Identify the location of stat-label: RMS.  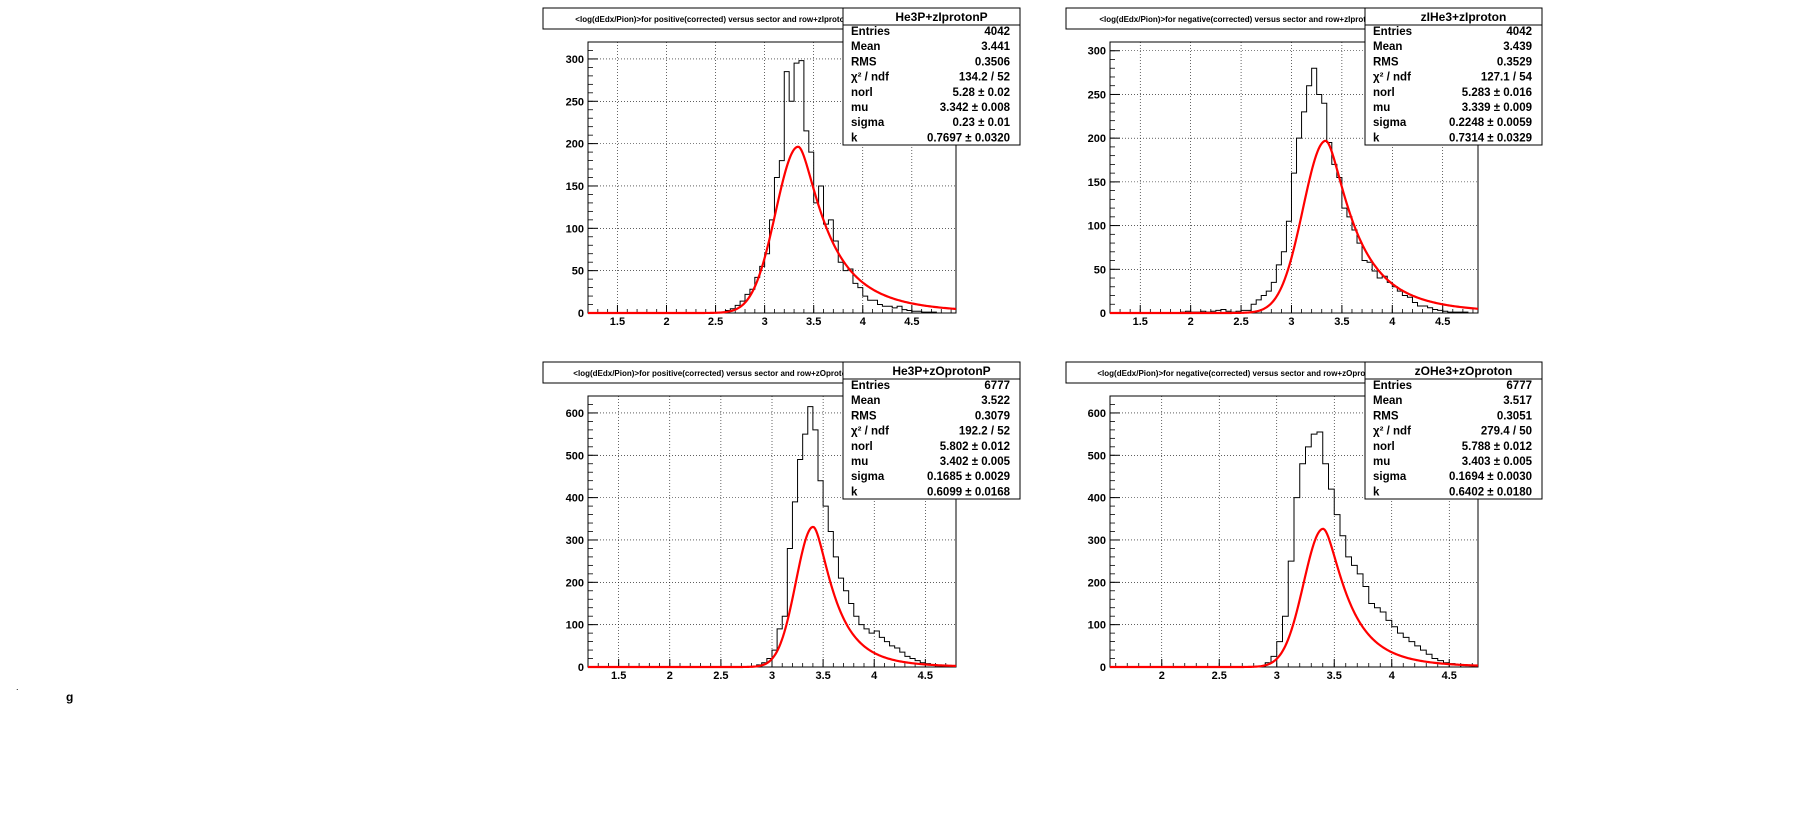
(1386, 416).